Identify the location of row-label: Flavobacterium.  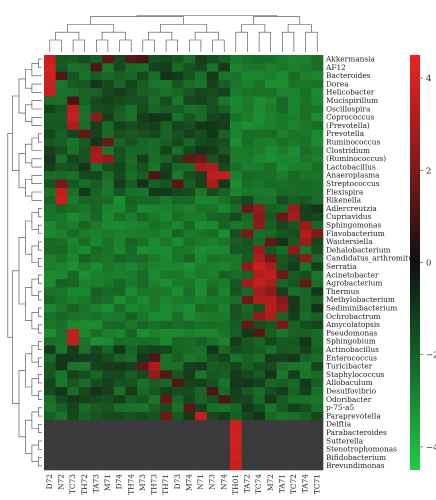
(355, 233).